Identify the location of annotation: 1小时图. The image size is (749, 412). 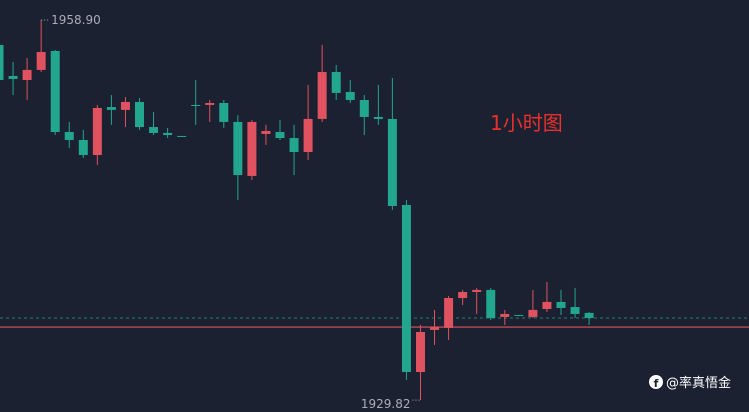
(526, 123).